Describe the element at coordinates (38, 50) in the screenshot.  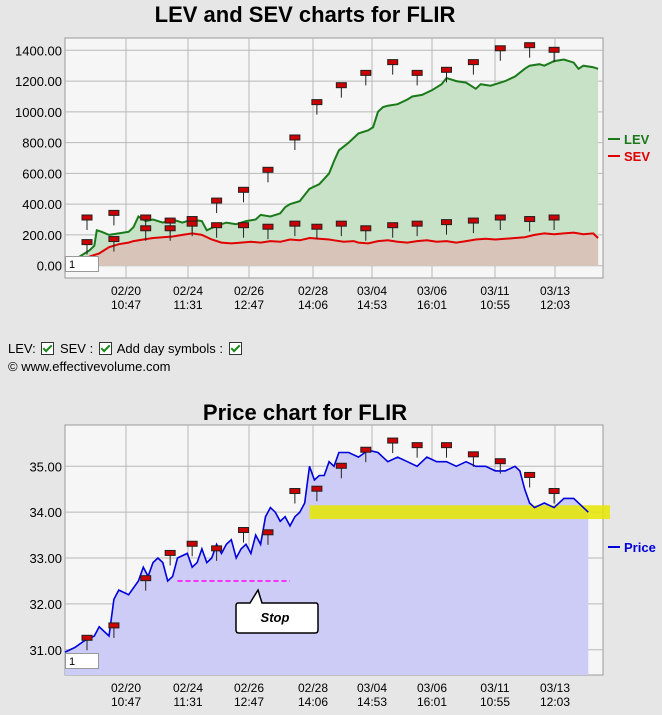
I see `top-y-tick-label: 1400.00` at that location.